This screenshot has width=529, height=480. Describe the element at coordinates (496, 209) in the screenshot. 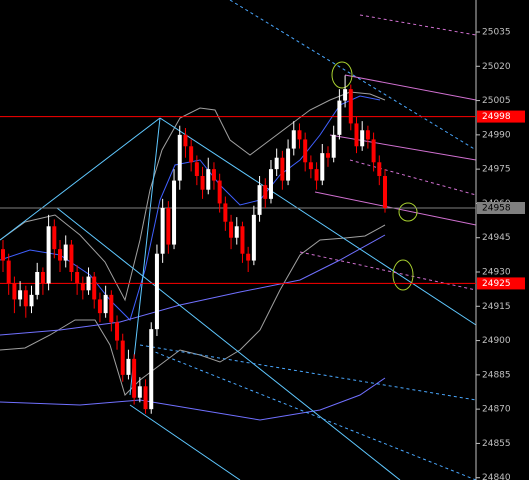

I see `price-label: 24958` at that location.